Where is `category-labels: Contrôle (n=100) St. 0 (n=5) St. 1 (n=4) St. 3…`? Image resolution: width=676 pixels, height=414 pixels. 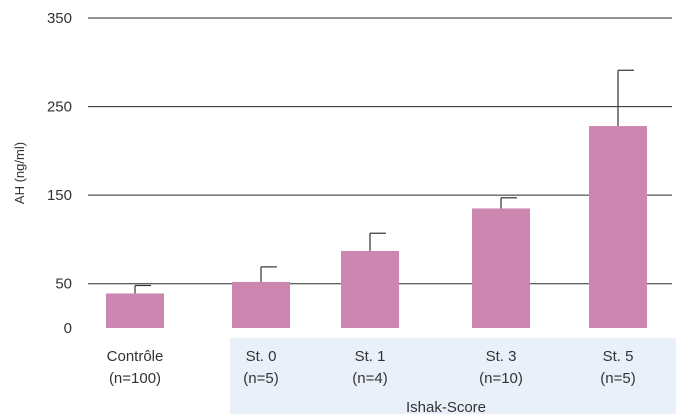 category-labels: Contrôle (n=100) St. 0 (n=5) St. 1 (n=4) St. 3… is located at coordinates (371, 367).